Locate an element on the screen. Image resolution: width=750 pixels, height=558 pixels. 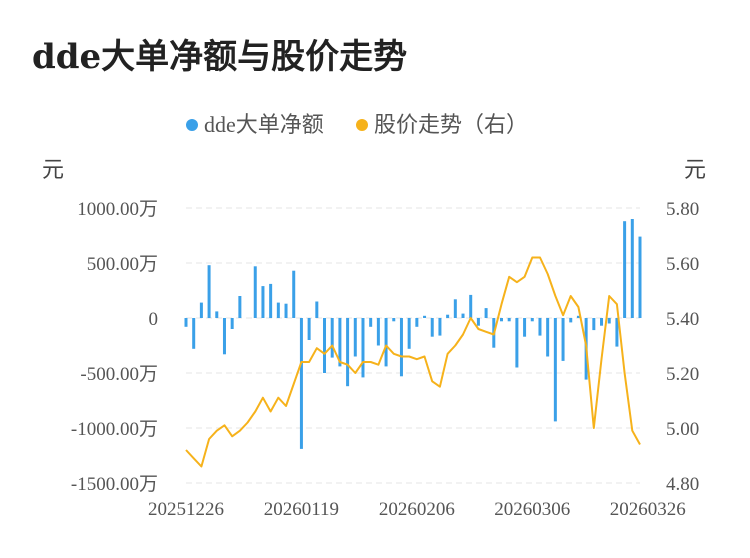
right-tick-label: 5.00 is located at coordinates (682, 429).